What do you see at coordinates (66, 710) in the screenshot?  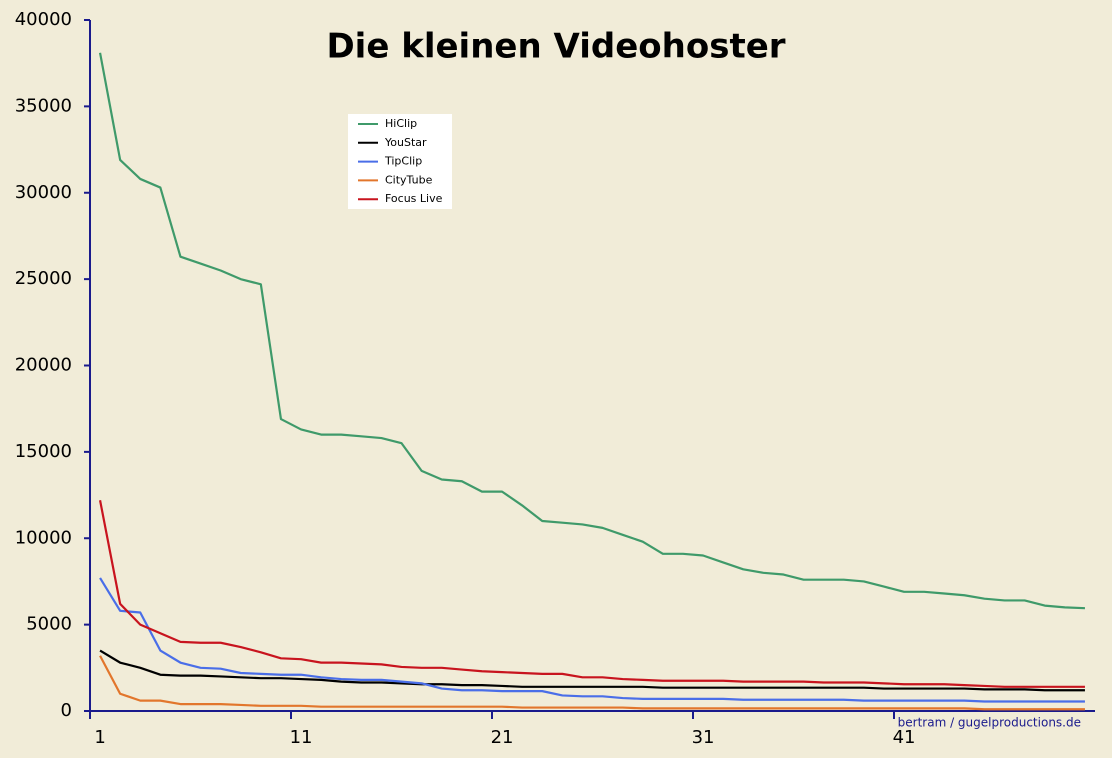 I see `y-tick-label: 0` at bounding box center [66, 710].